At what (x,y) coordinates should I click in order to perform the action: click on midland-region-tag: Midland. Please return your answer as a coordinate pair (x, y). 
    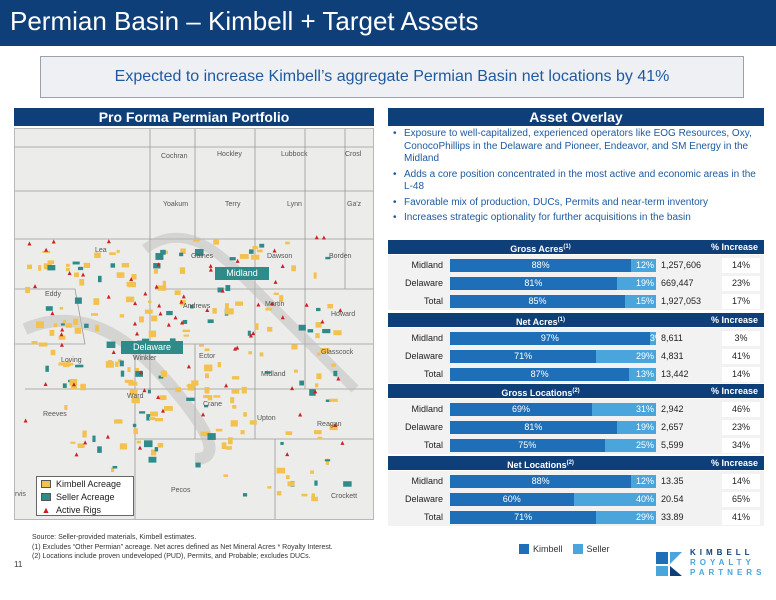
    Looking at the image, I should click on (242, 273).